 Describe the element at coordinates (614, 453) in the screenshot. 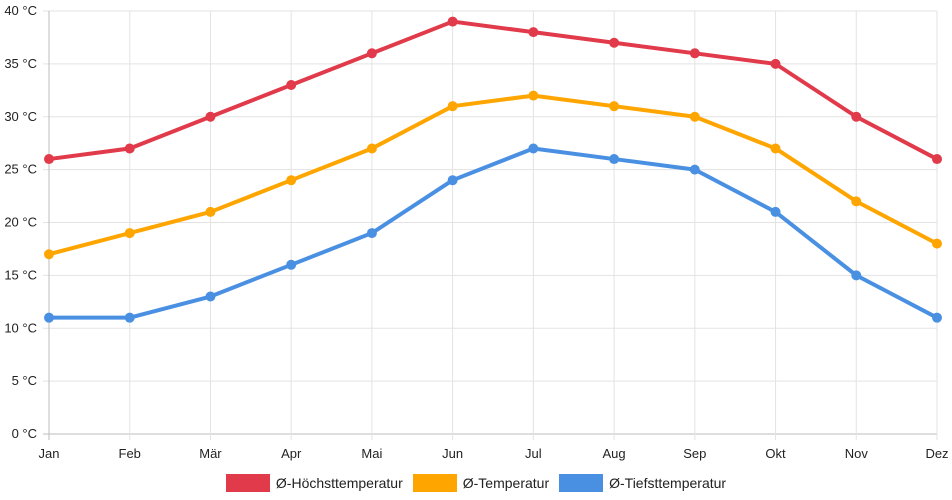

I see `x-tick-label: Aug` at that location.